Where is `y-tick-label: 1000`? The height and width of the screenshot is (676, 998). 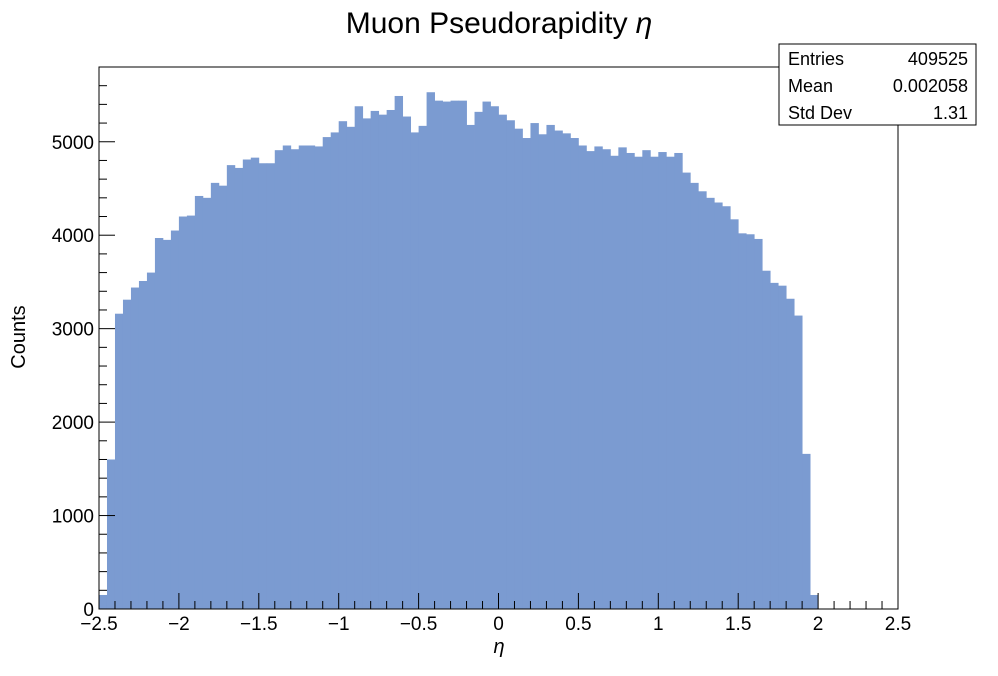
y-tick-label: 1000 is located at coordinates (73, 517).